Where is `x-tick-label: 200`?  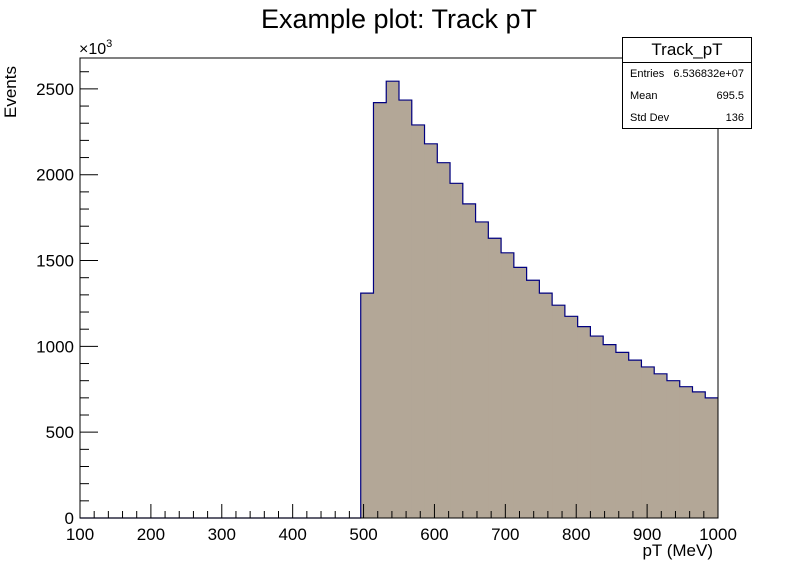
x-tick-label: 200 is located at coordinates (151, 534).